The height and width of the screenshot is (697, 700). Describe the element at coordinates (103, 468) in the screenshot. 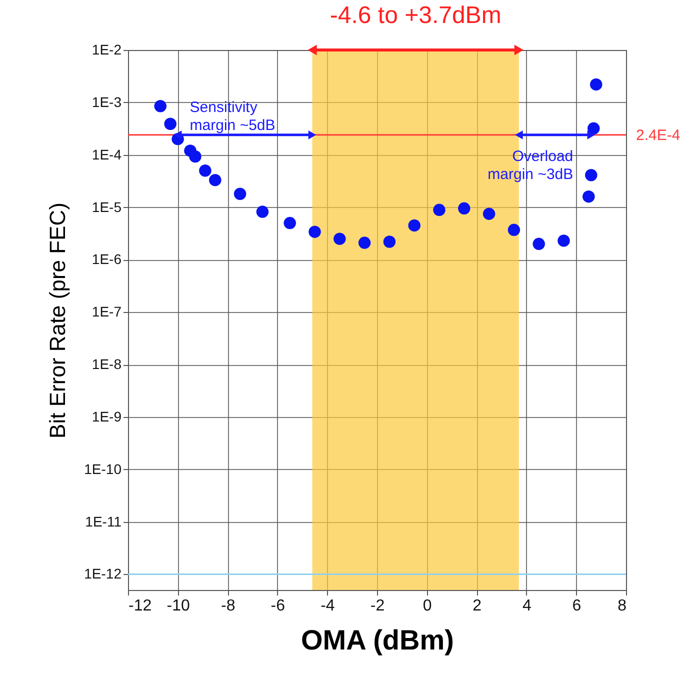

I see `y-tick-label: 1E-10` at that location.